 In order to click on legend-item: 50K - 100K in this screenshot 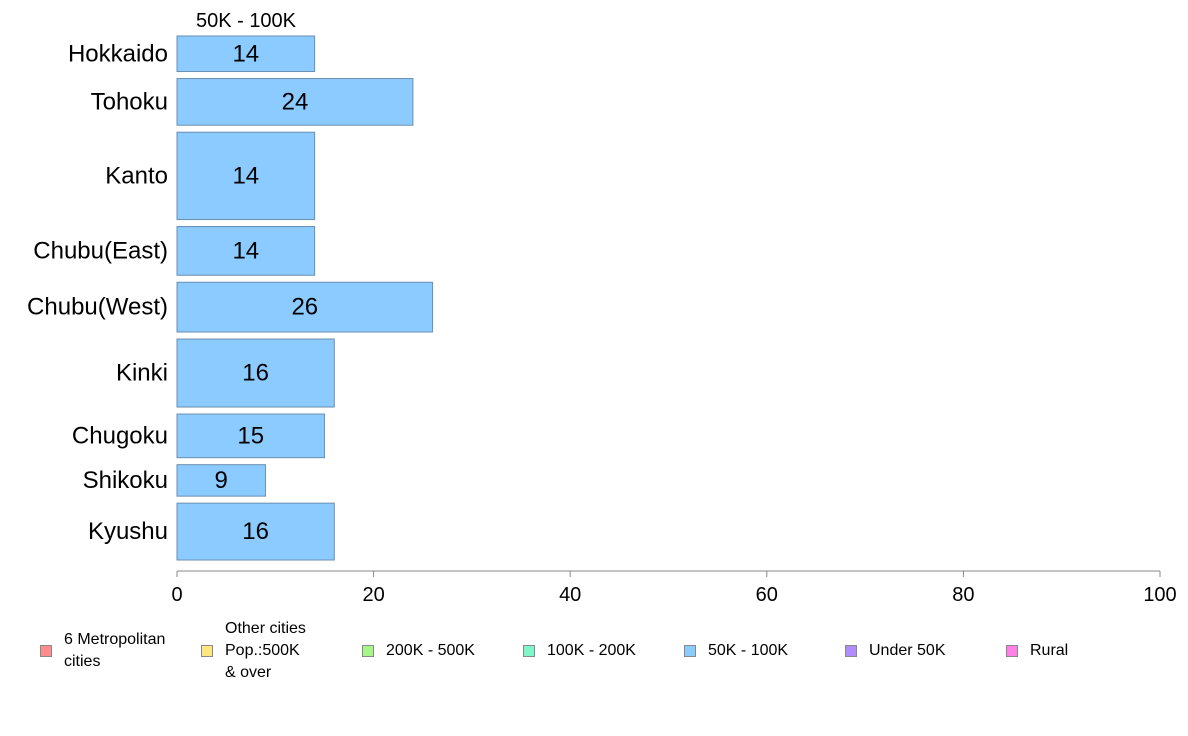, I will do `click(736, 651)`.